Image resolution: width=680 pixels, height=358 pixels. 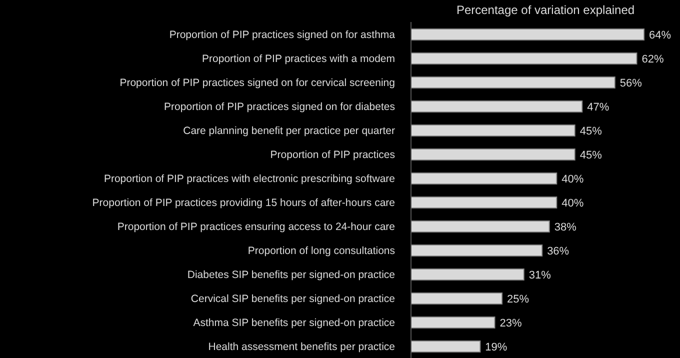 I want to click on data-label: 47%, so click(x=598, y=107).